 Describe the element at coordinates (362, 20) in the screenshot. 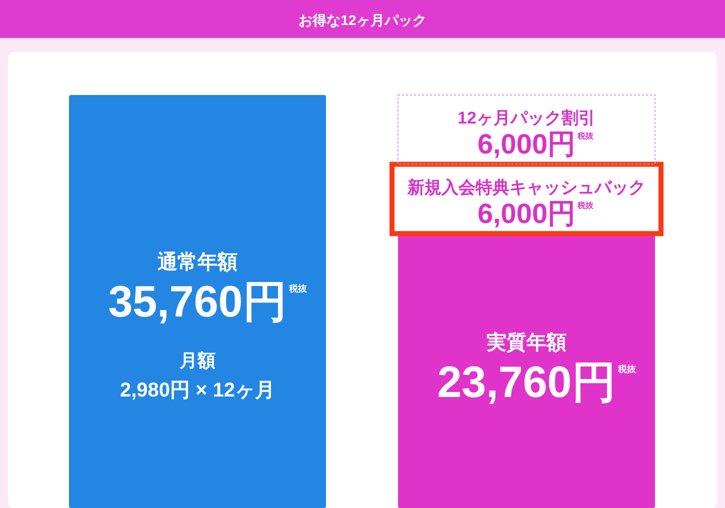

I see `chart-title: お得な12ヶ月パック` at that location.